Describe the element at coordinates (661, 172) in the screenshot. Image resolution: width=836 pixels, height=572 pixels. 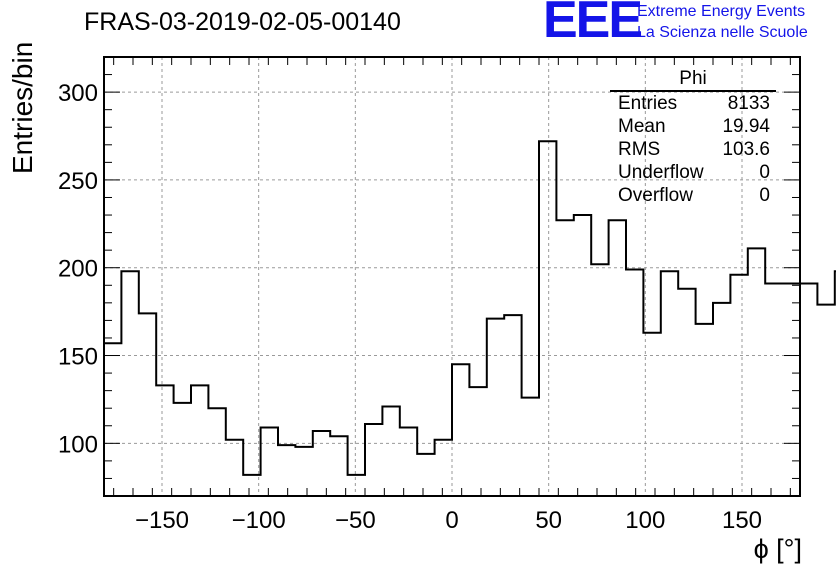
I see `stats-label: Underflow` at that location.